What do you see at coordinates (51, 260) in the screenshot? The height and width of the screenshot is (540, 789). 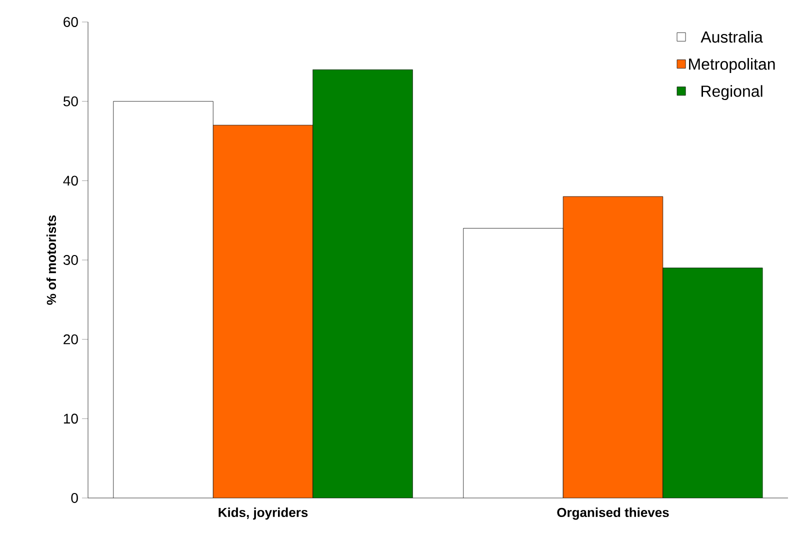 I see `y-axis-title: % of motorists` at bounding box center [51, 260].